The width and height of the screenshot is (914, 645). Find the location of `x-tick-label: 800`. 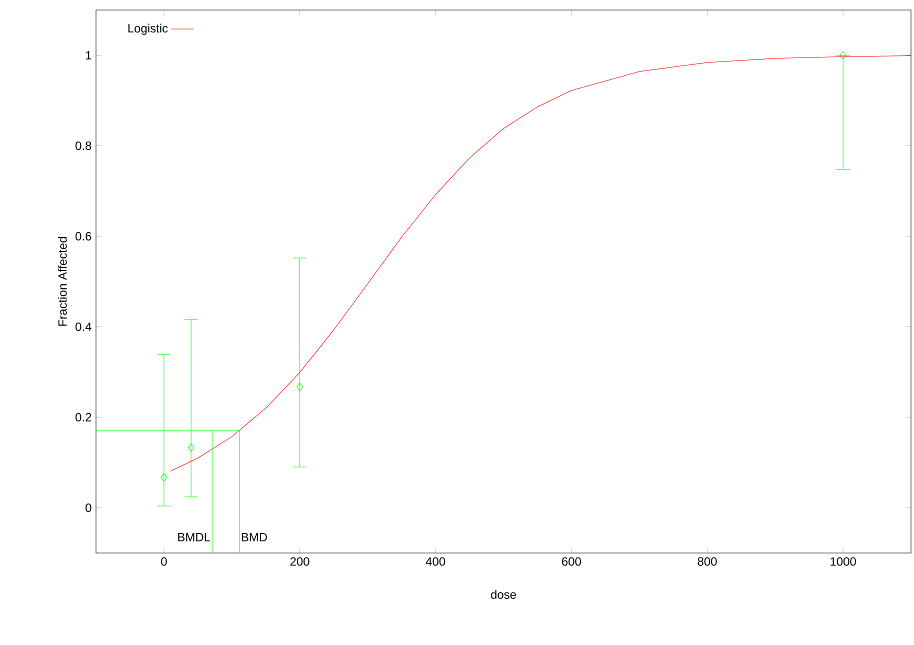

x-tick-label: 800 is located at coordinates (707, 561).